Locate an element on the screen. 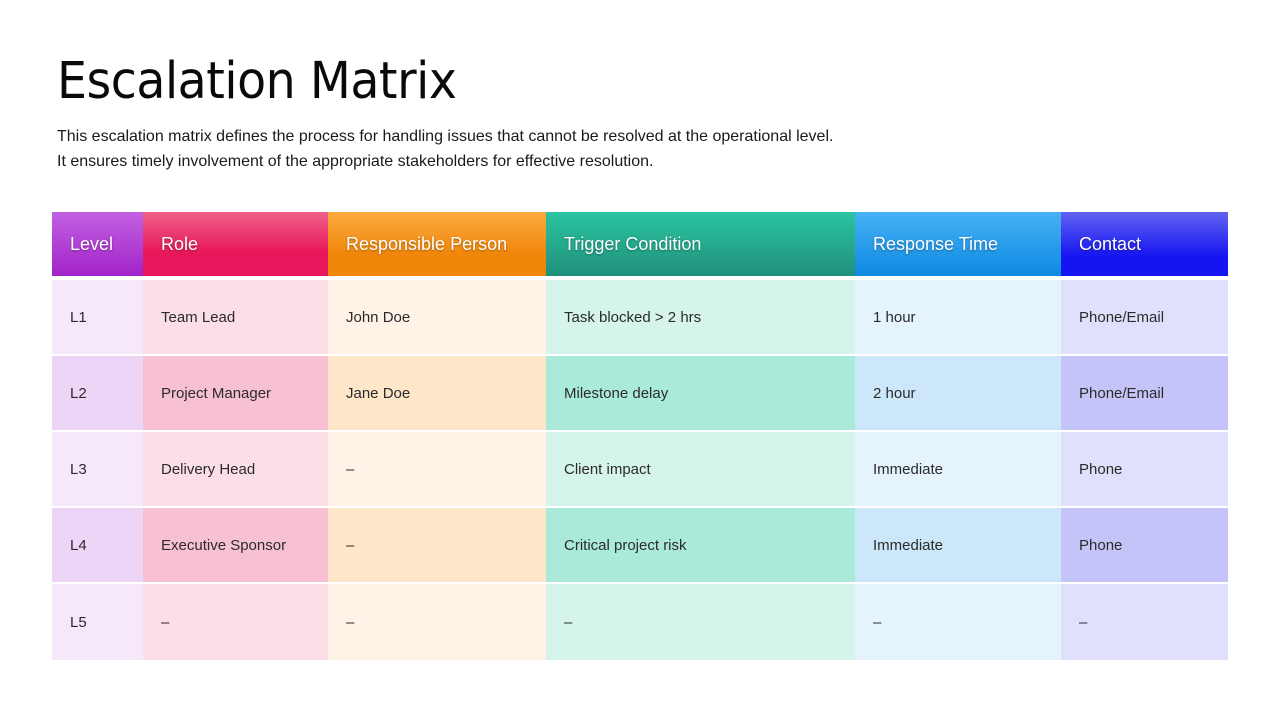  cell-trigger-condition: – is located at coordinates (700, 622).